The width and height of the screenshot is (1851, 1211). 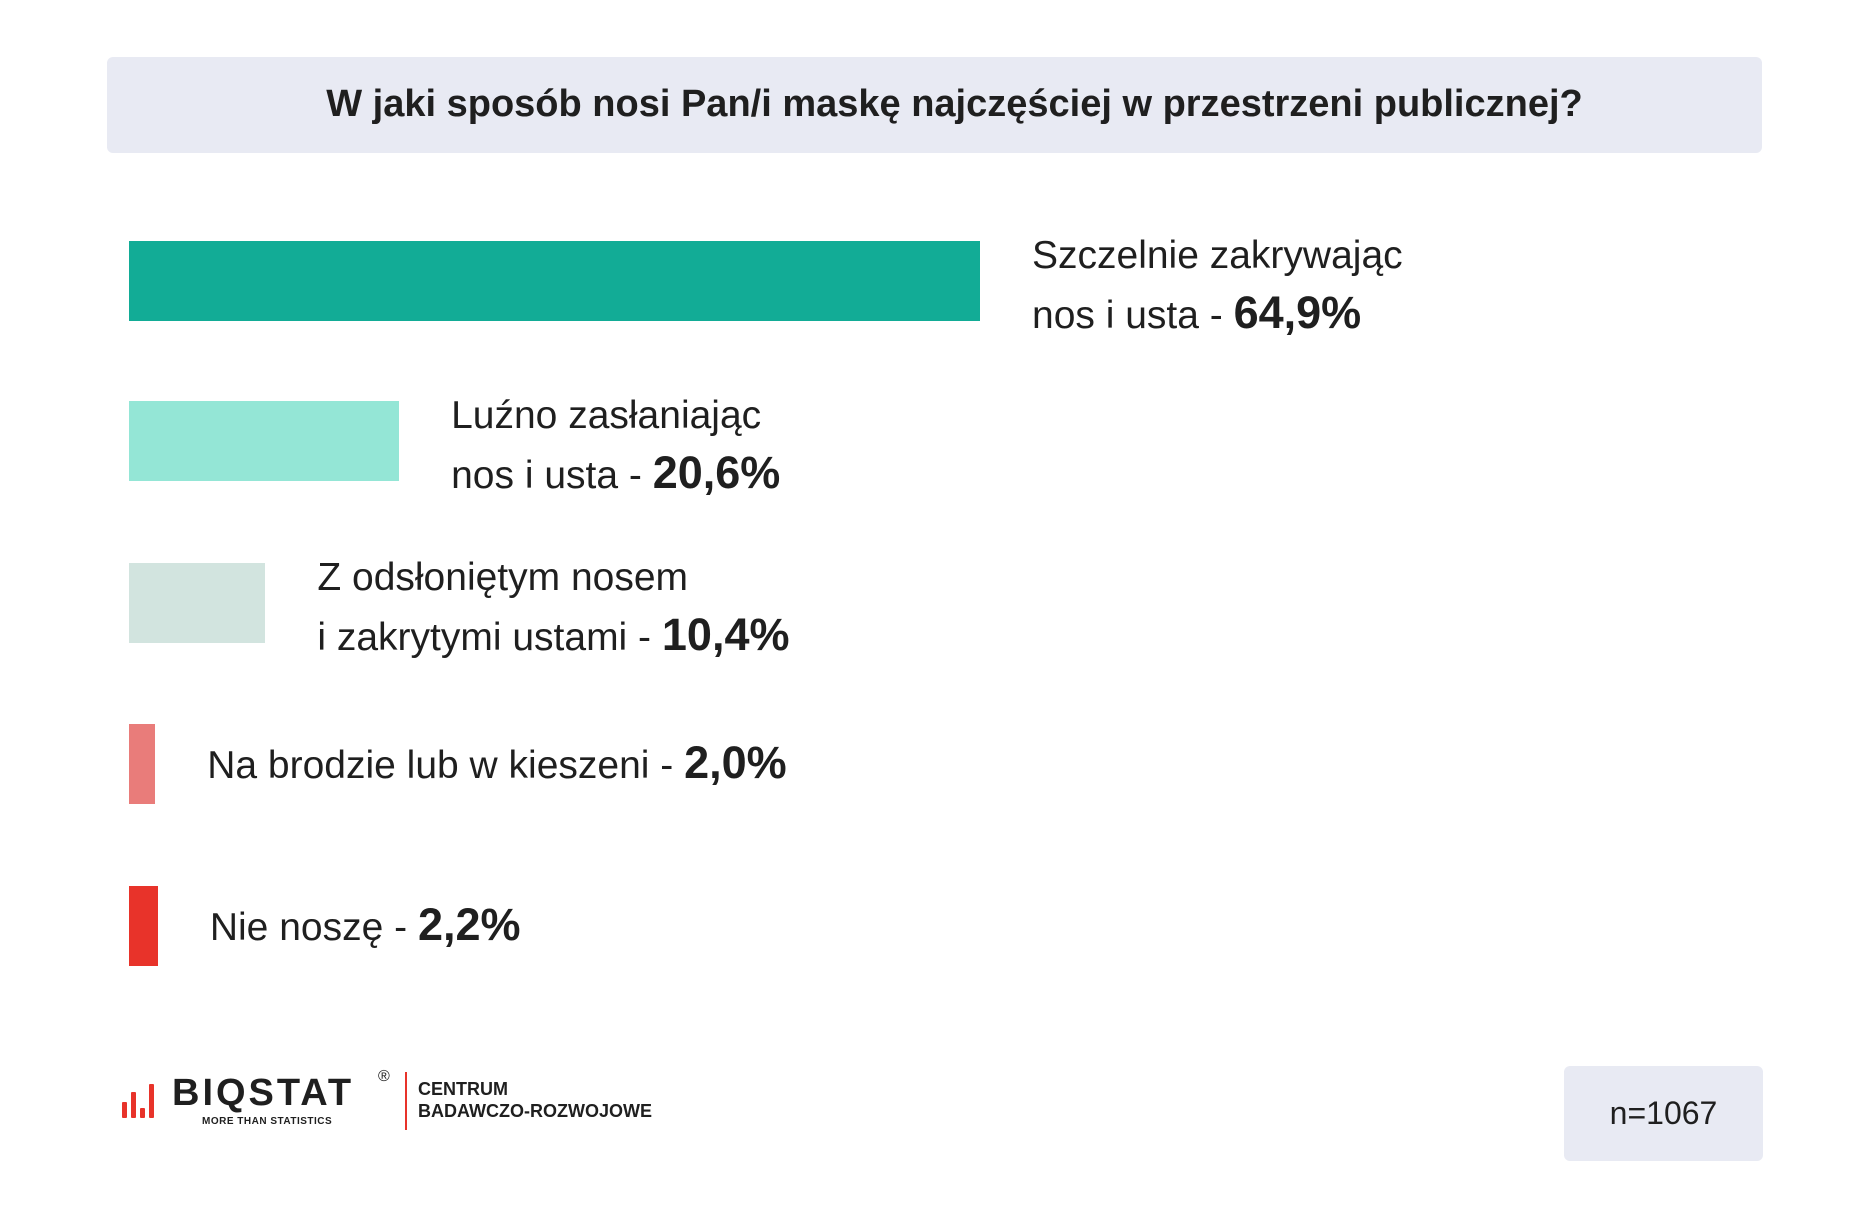 I want to click on bar-label-4: Na brodzie lub w kieszeni - 2,0%, so click(x=496, y=764).